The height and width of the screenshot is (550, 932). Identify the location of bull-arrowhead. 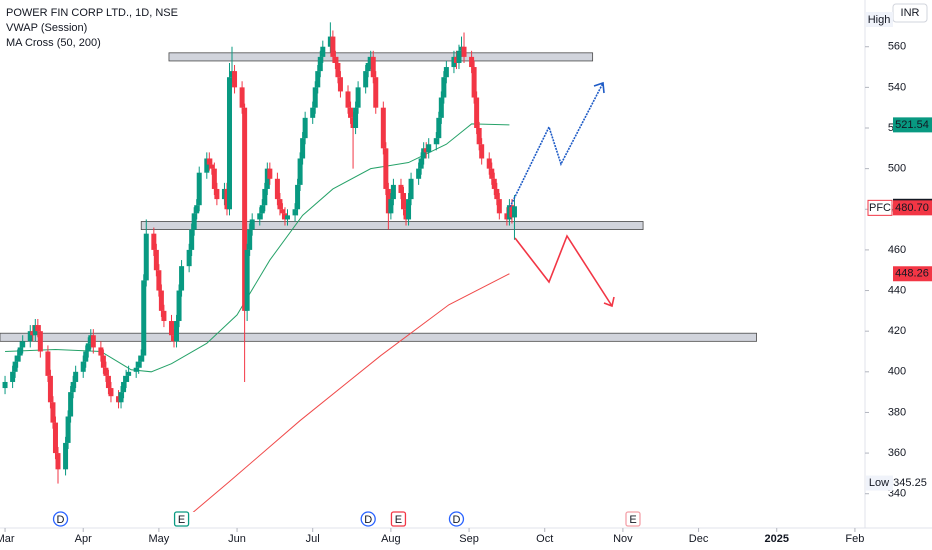
(599, 87).